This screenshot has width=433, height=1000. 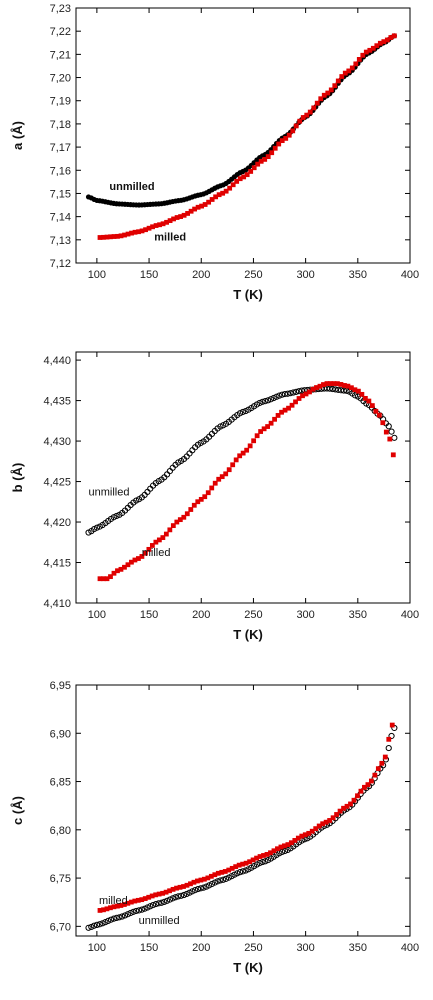 What do you see at coordinates (97, 275) in the screenshot?
I see `x-tick-label: 100` at bounding box center [97, 275].